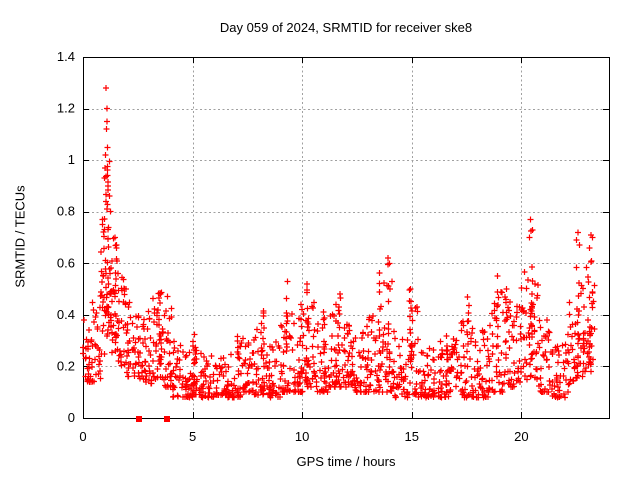  I want to click on y-tick-label: 0, so click(71, 417).